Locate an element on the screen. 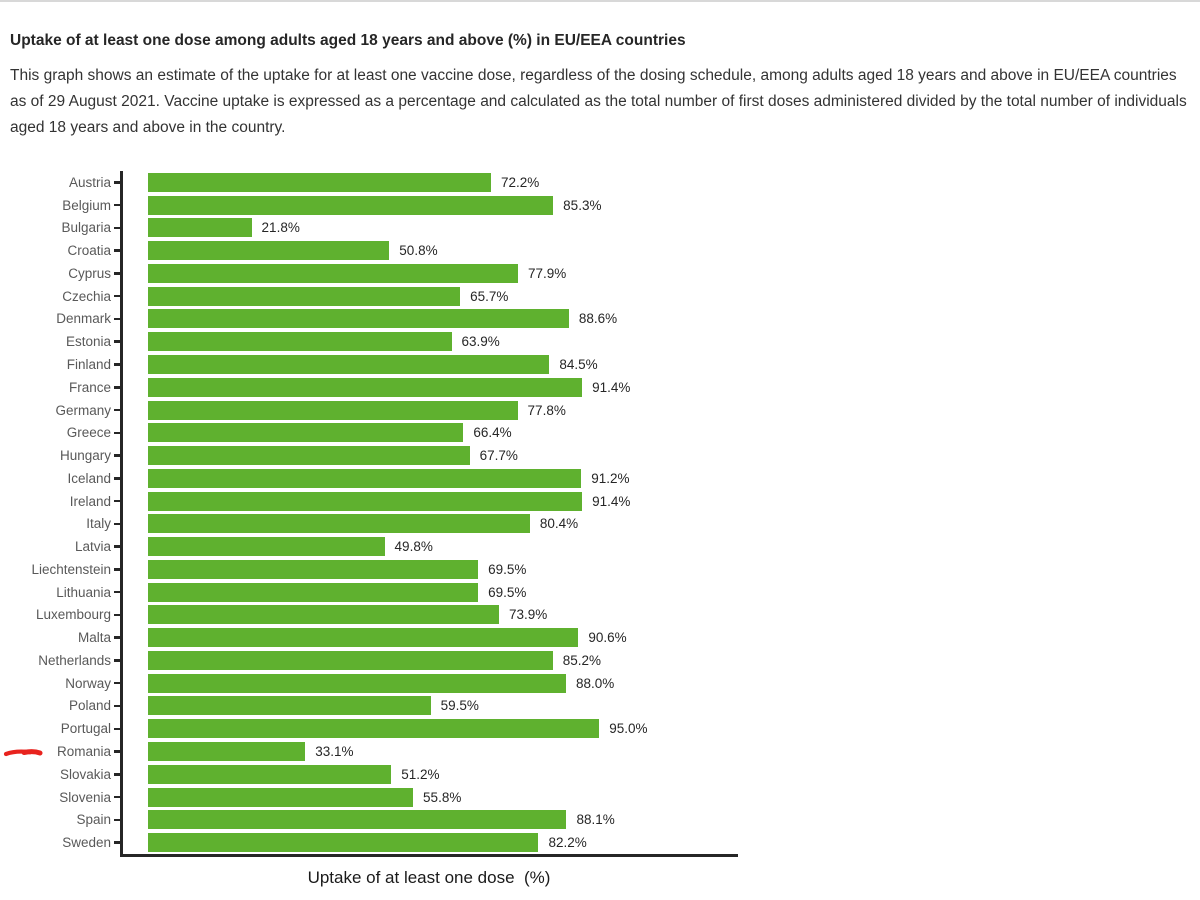 Image resolution: width=1200 pixels, height=900 pixels. value-label: 55.8% is located at coordinates (442, 797).